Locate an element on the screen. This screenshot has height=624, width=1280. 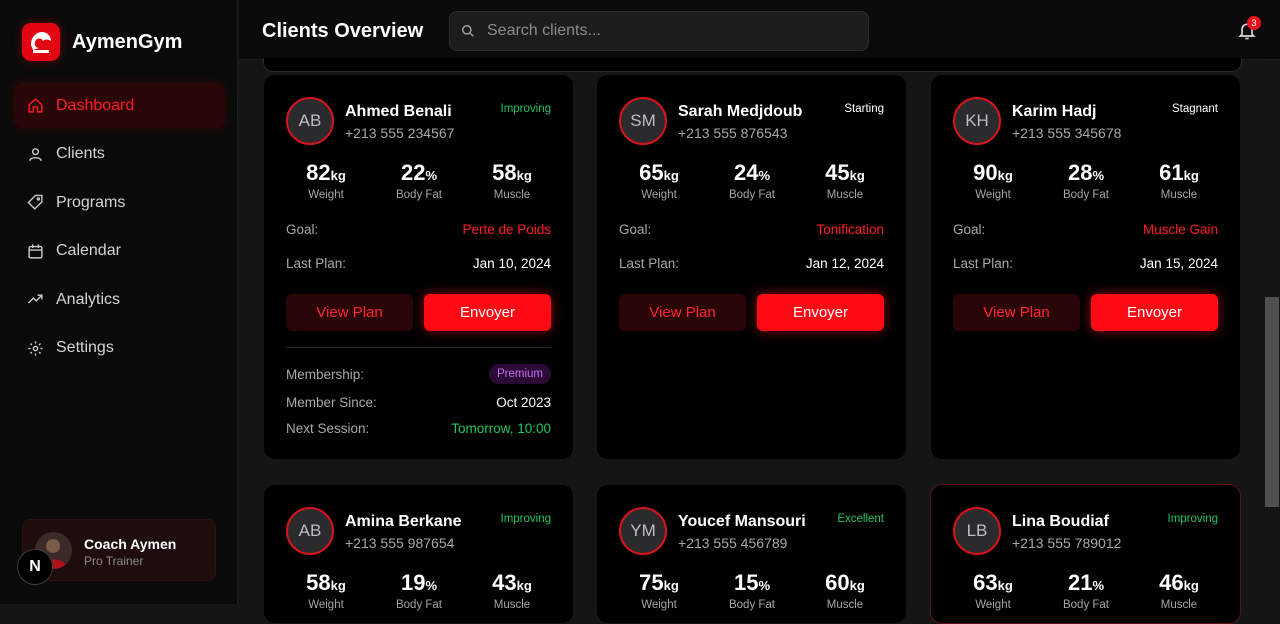
client-phone: +213 555 345678 is located at coordinates (1067, 133).